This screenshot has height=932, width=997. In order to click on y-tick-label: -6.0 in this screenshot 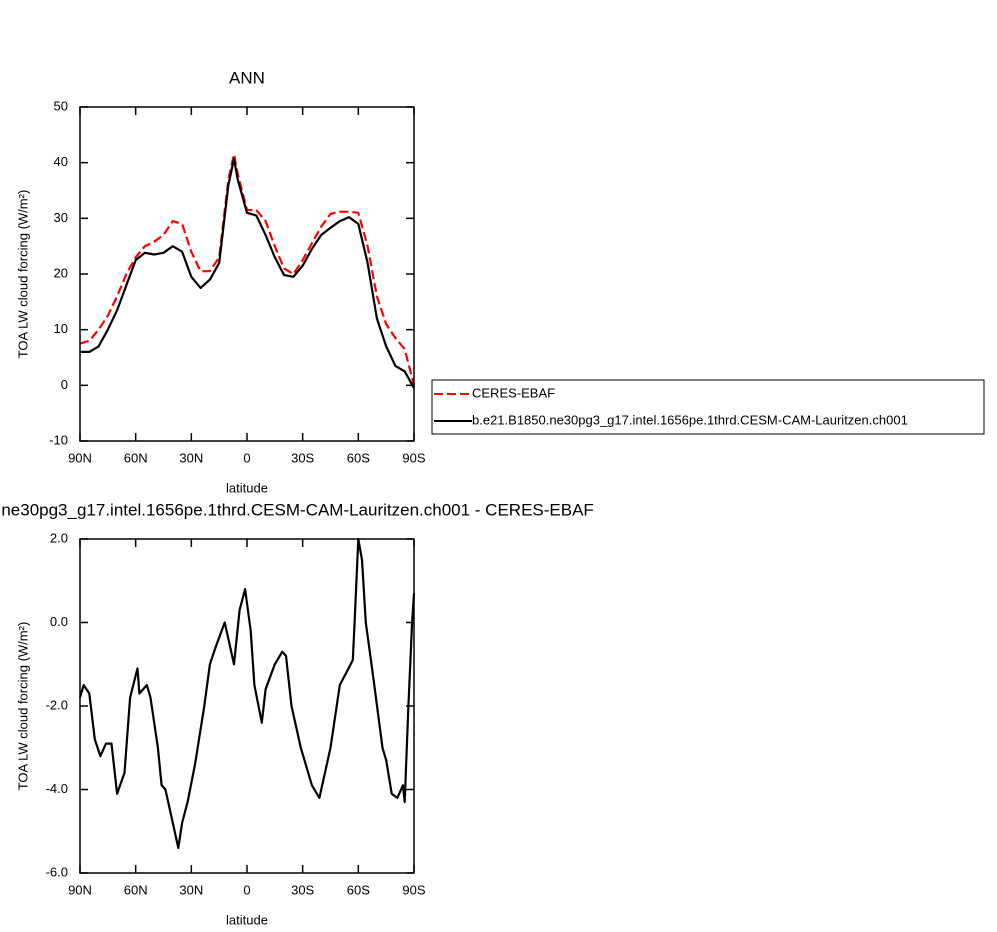, I will do `click(57, 871)`.